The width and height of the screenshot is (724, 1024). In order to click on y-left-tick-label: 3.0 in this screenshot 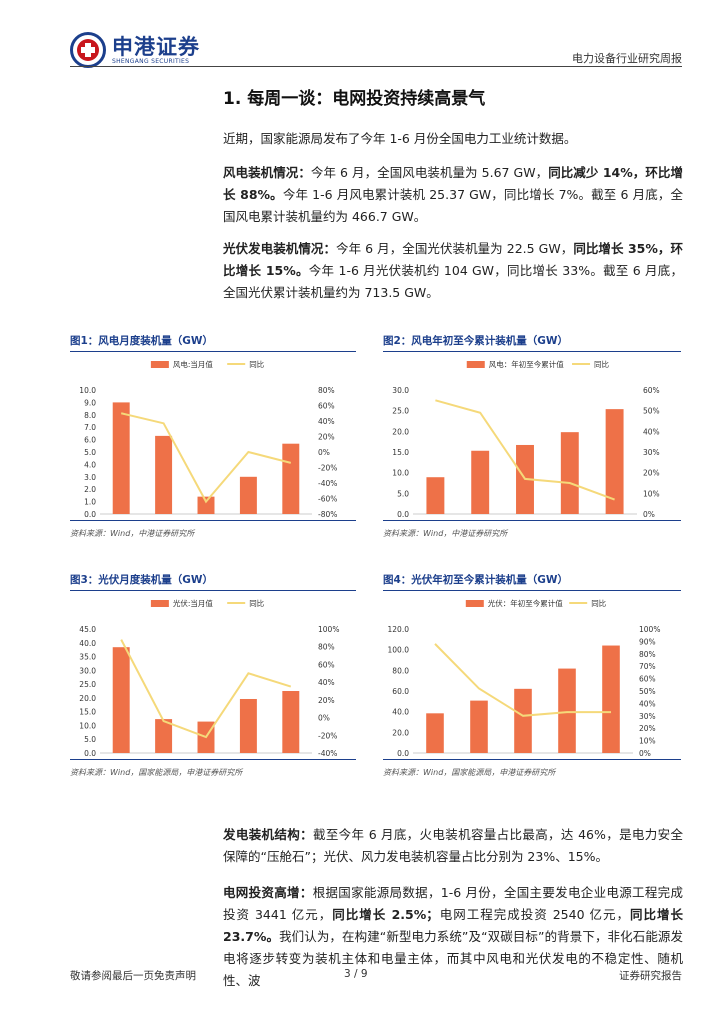, I will do `click(90, 477)`.